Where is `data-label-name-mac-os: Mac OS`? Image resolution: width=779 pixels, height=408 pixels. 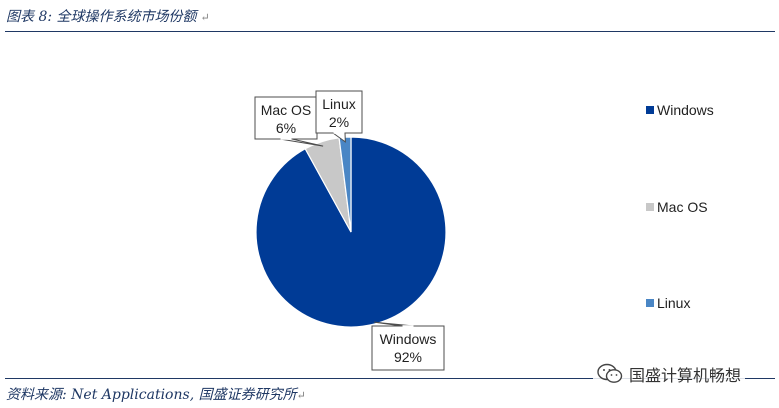 data-label-name-mac-os: Mac OS is located at coordinates (286, 110).